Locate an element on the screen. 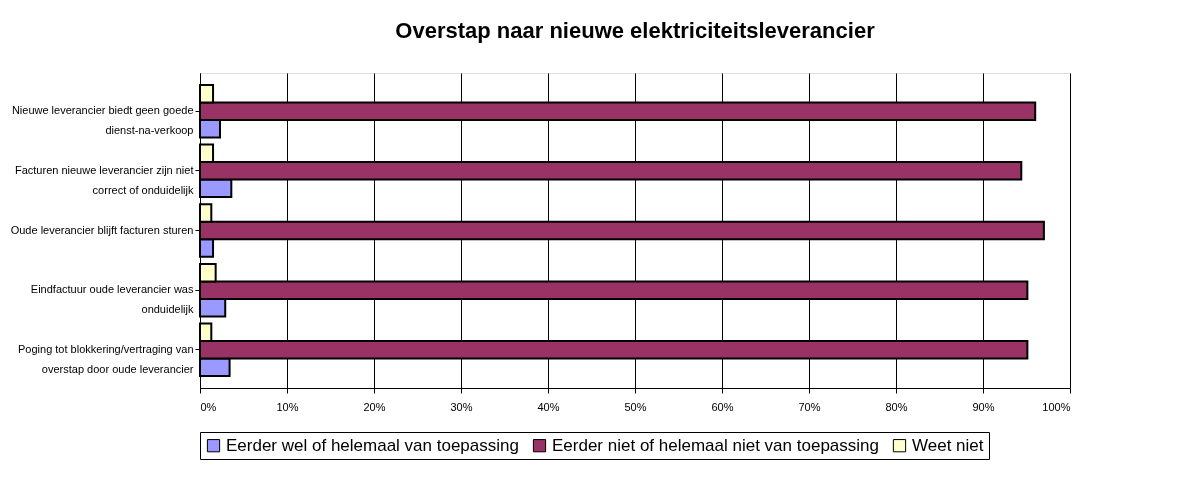  x-tick-label: 70% is located at coordinates (809, 406).